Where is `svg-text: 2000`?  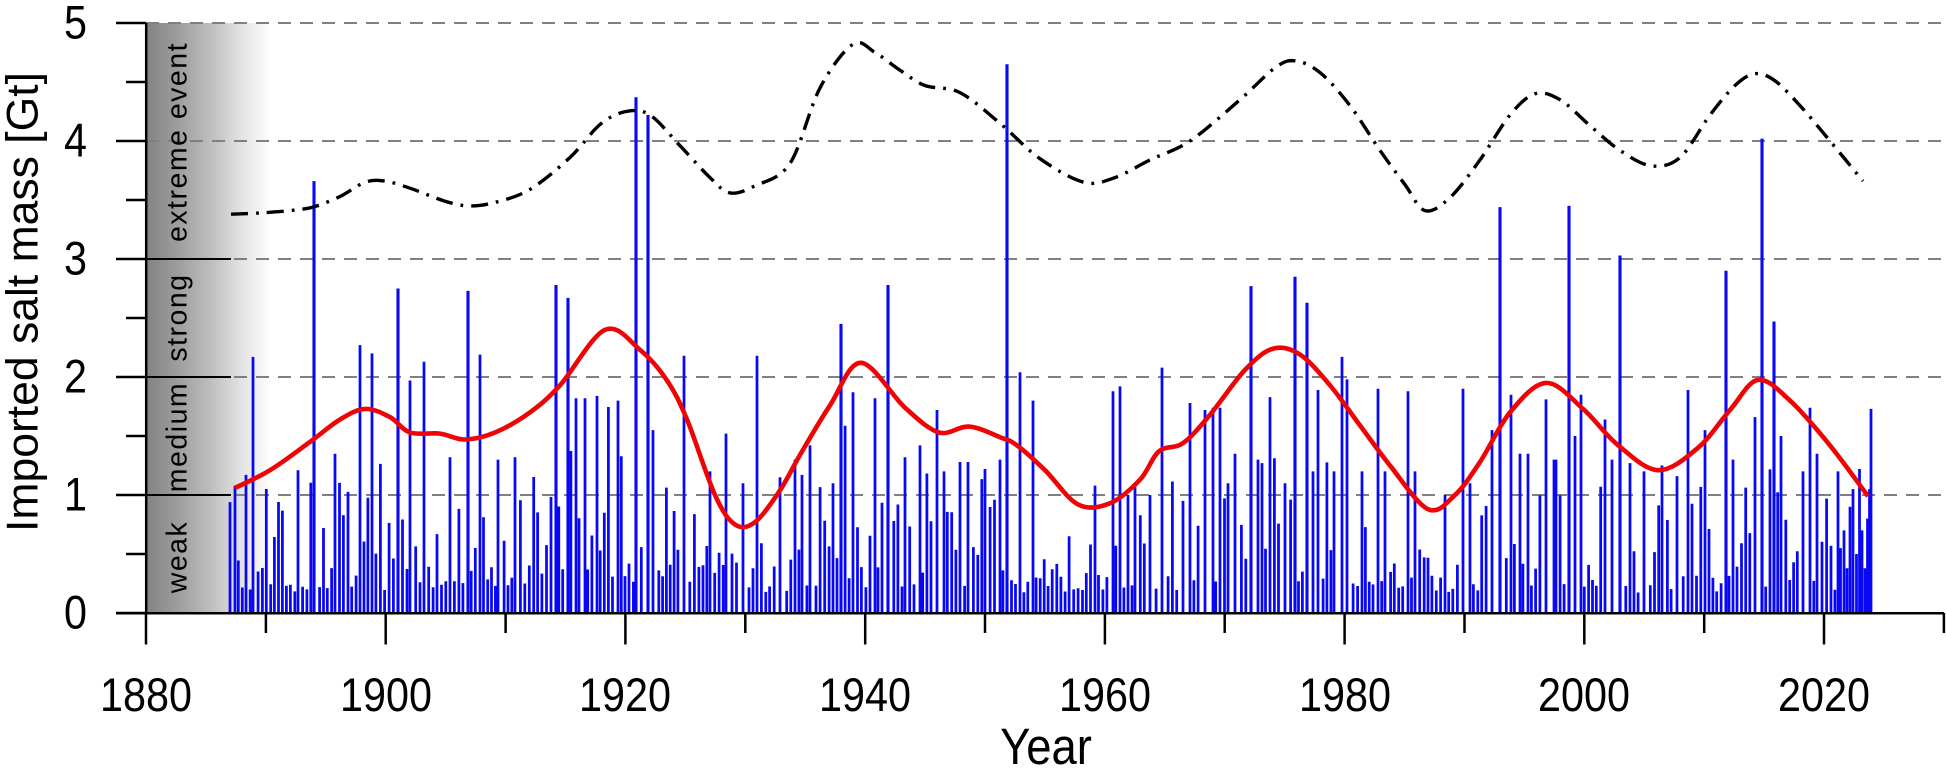
svg-text: 2000 is located at coordinates (1584, 696).